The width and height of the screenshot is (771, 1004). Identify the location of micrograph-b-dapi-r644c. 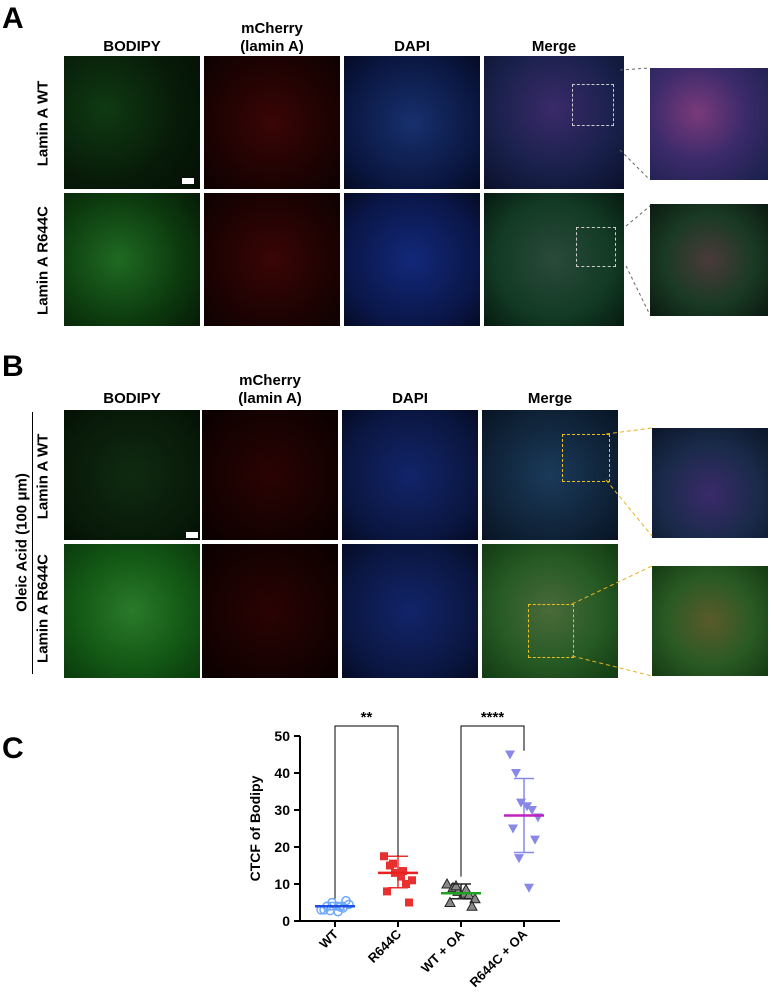
(410, 611).